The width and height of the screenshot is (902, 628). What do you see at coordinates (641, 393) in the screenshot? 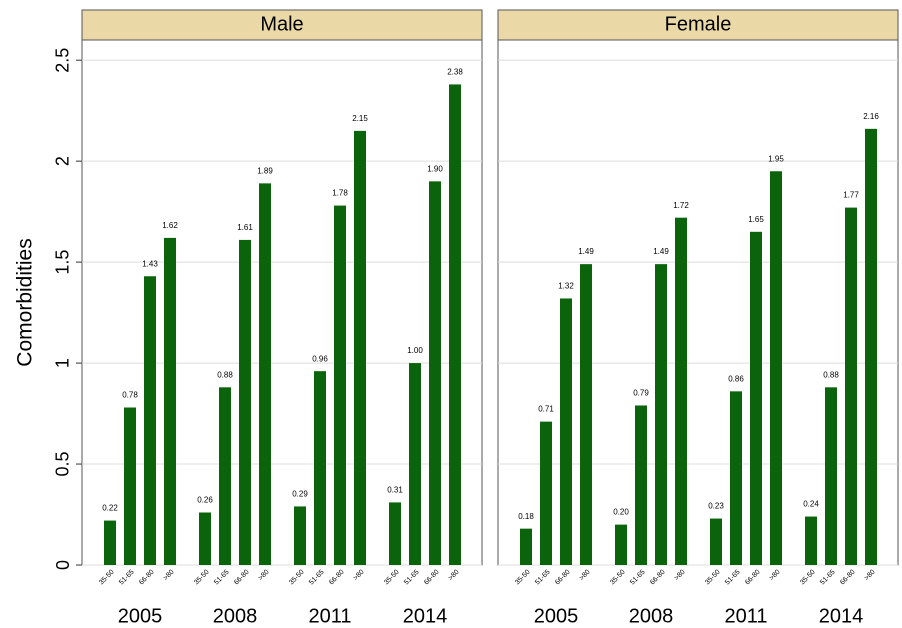
I see `value-label: 0.79` at bounding box center [641, 393].